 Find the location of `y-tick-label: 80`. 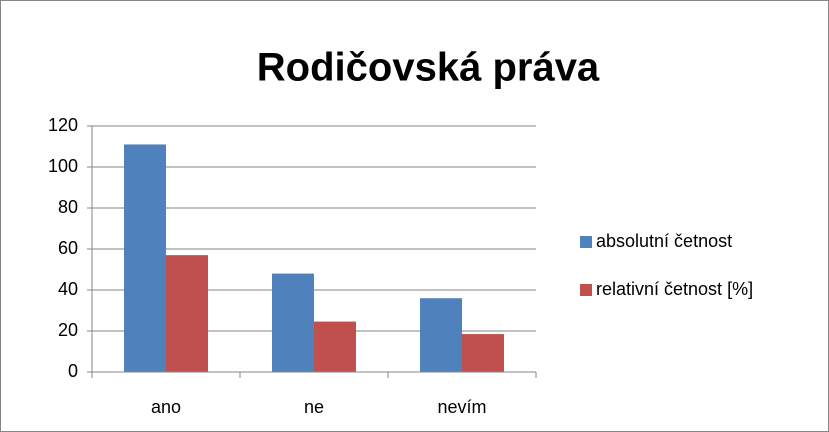

y-tick-label: 80 is located at coordinates (68, 207).